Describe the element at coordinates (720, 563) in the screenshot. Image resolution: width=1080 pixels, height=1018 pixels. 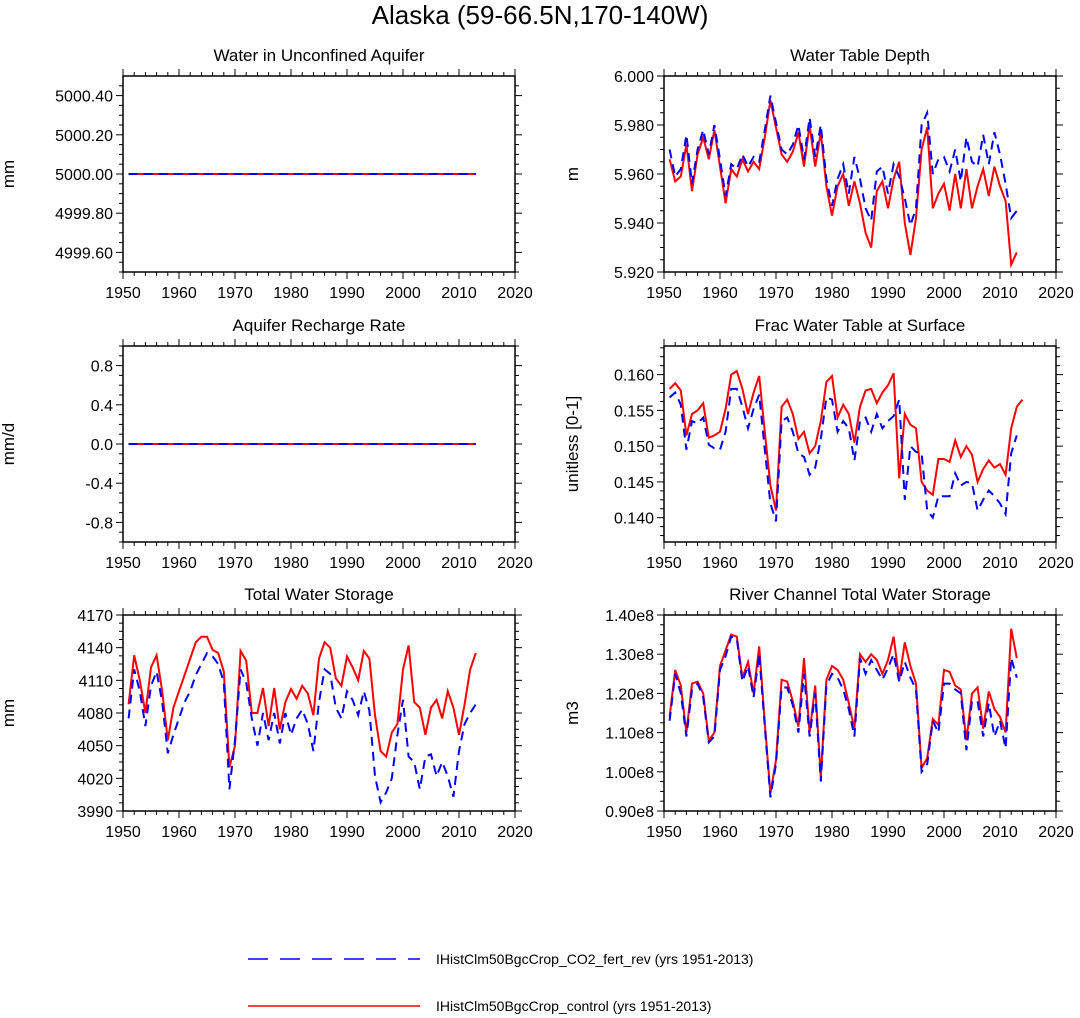
I see `x-tick-label-frac-water-table: 1960` at that location.